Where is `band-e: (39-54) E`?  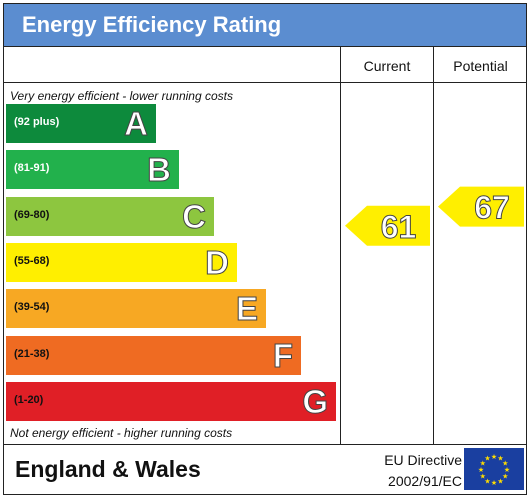 band-e: (39-54) E is located at coordinates (136, 309).